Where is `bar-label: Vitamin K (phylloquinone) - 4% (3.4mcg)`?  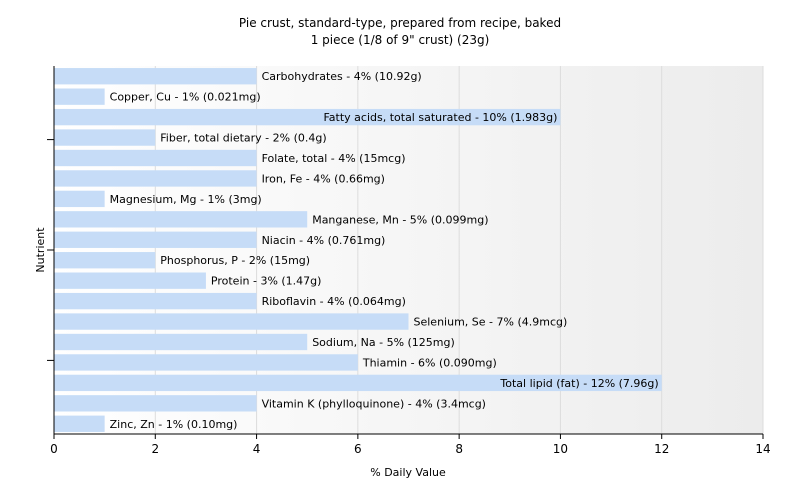 bar-label: Vitamin K (phylloquinone) - 4% (3.4mcg) is located at coordinates (374, 403).